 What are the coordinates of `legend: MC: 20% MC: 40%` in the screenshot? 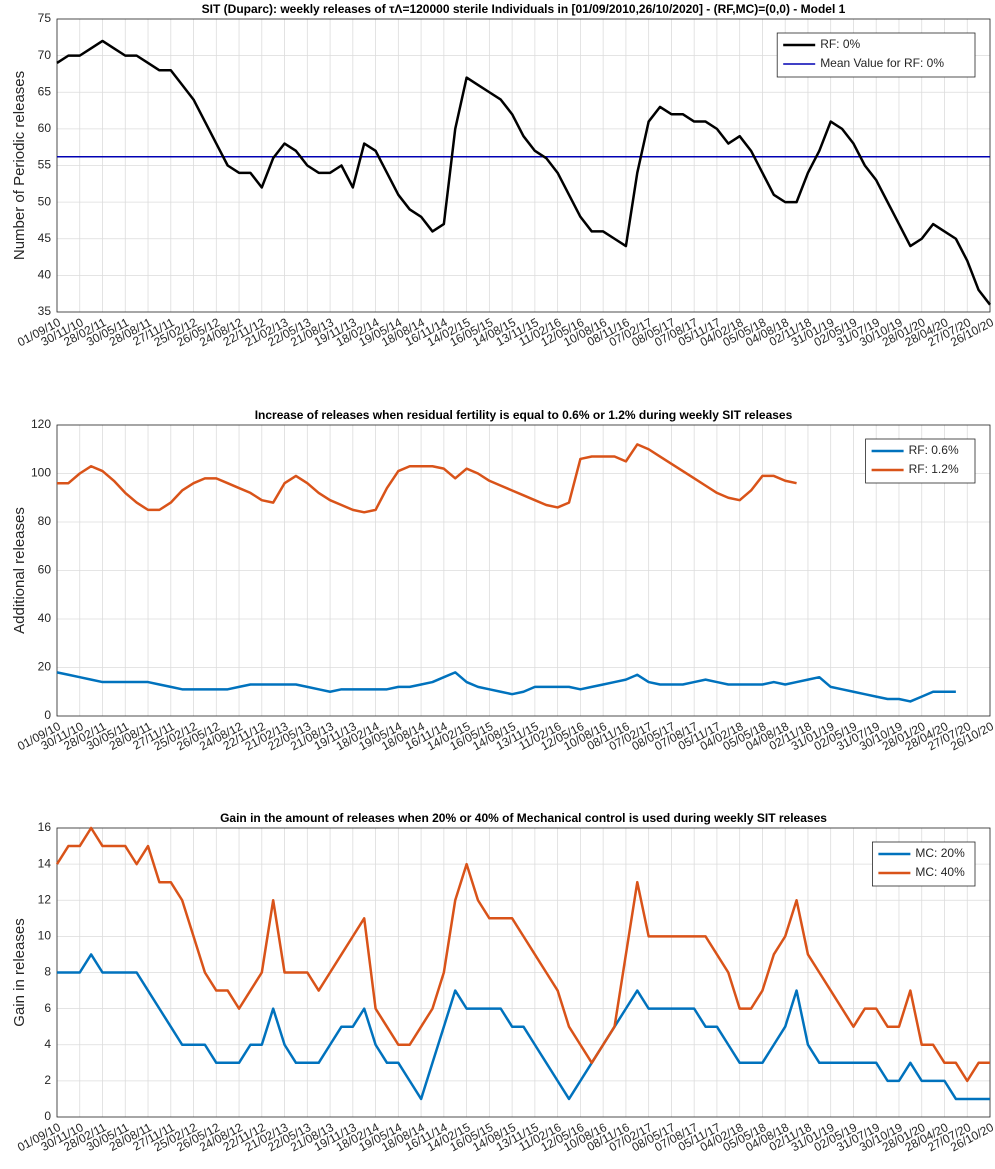 It's located at (924, 864).